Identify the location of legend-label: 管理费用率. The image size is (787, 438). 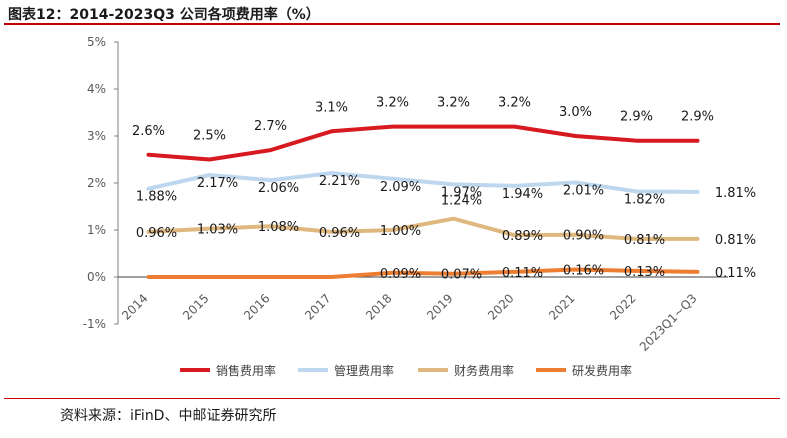
(364, 370).